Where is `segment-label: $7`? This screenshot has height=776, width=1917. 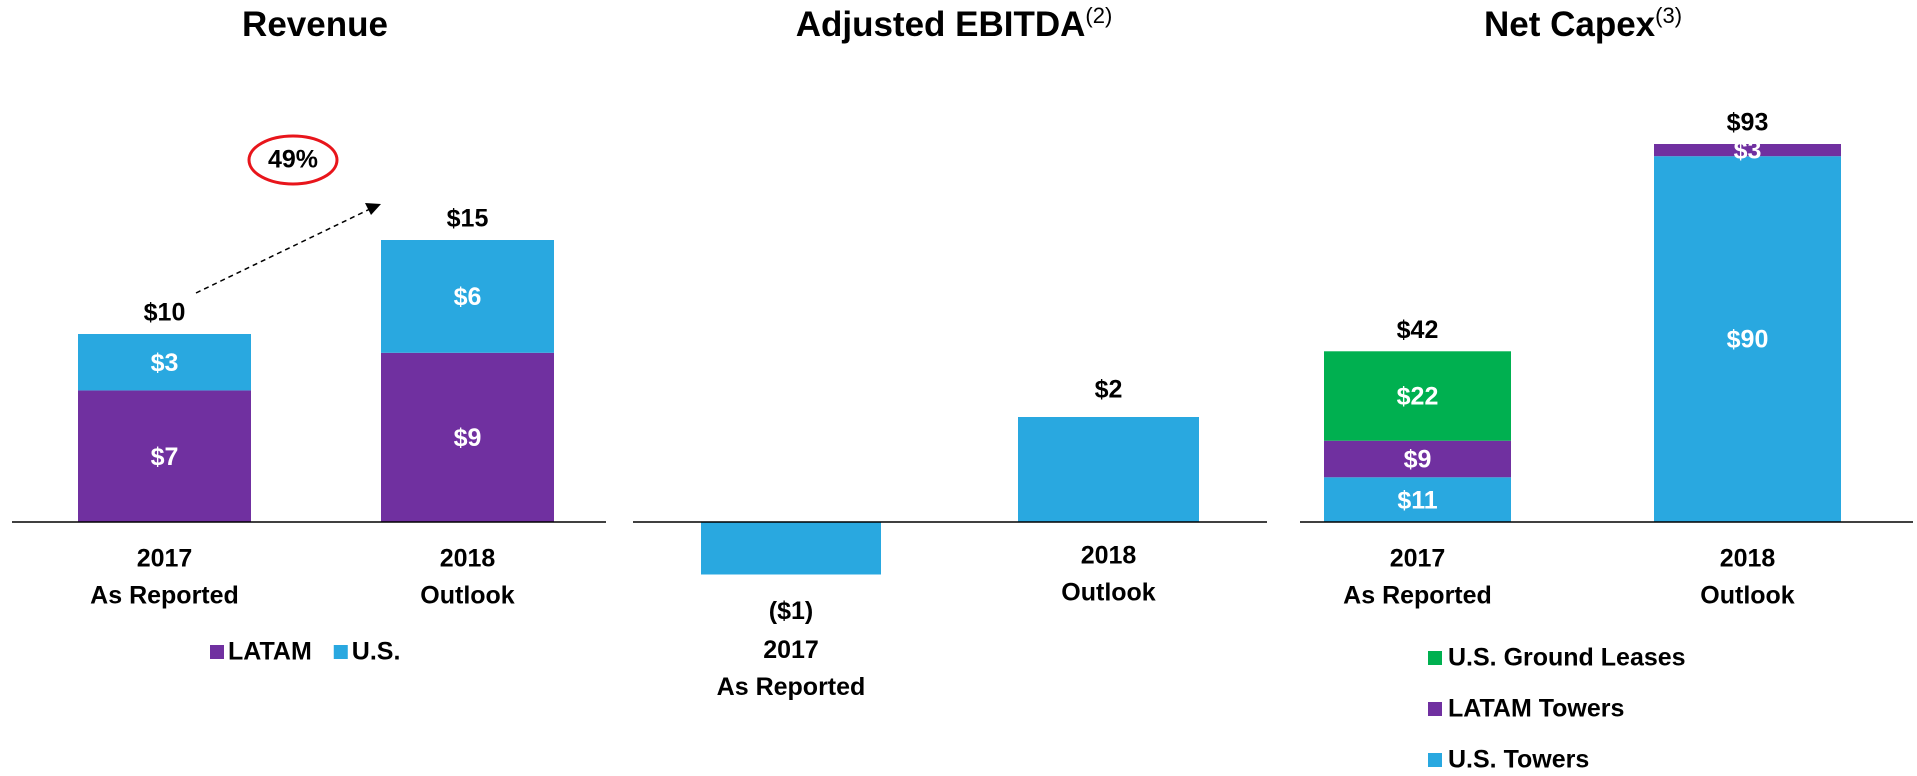 segment-label: $7 is located at coordinates (165, 457).